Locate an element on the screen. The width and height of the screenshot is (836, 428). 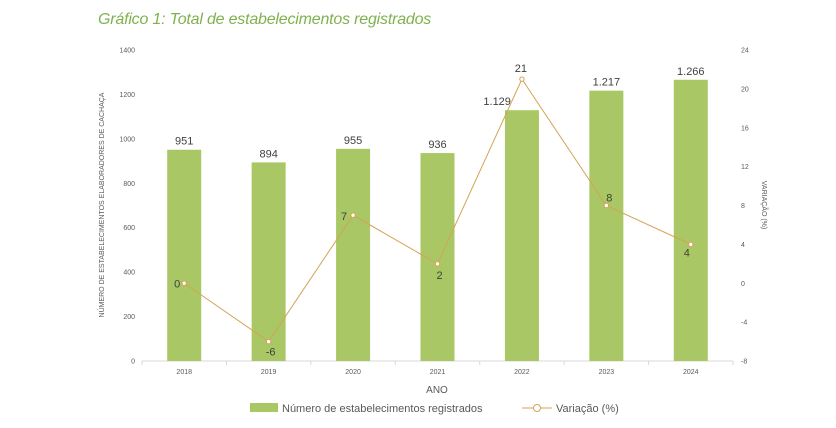
x-tick-label: 2022 is located at coordinates (522, 372).